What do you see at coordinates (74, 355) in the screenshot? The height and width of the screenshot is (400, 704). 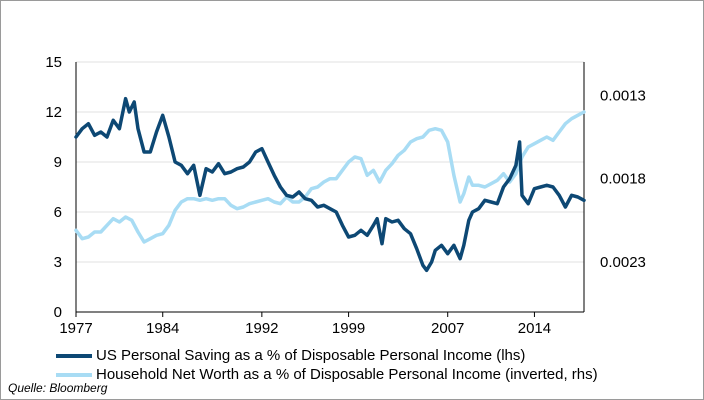 I see `legend-swatch-dark` at bounding box center [74, 355].